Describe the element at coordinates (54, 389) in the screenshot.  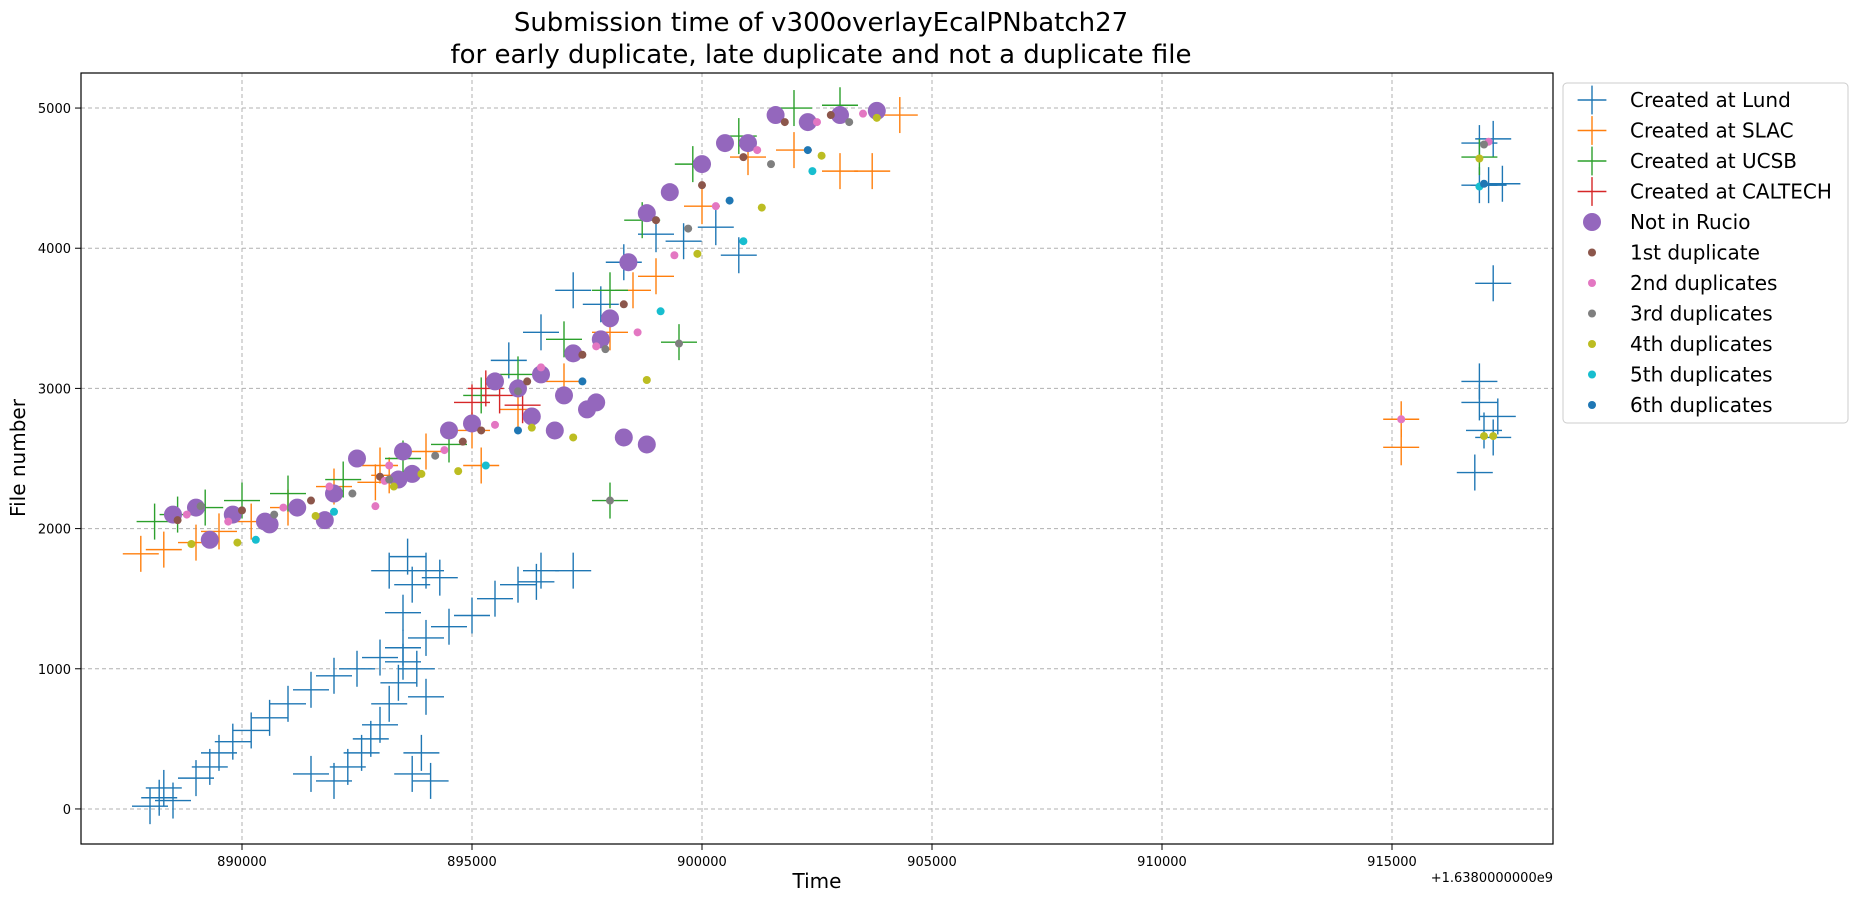
I see `y-tick-label: 3000` at that location.